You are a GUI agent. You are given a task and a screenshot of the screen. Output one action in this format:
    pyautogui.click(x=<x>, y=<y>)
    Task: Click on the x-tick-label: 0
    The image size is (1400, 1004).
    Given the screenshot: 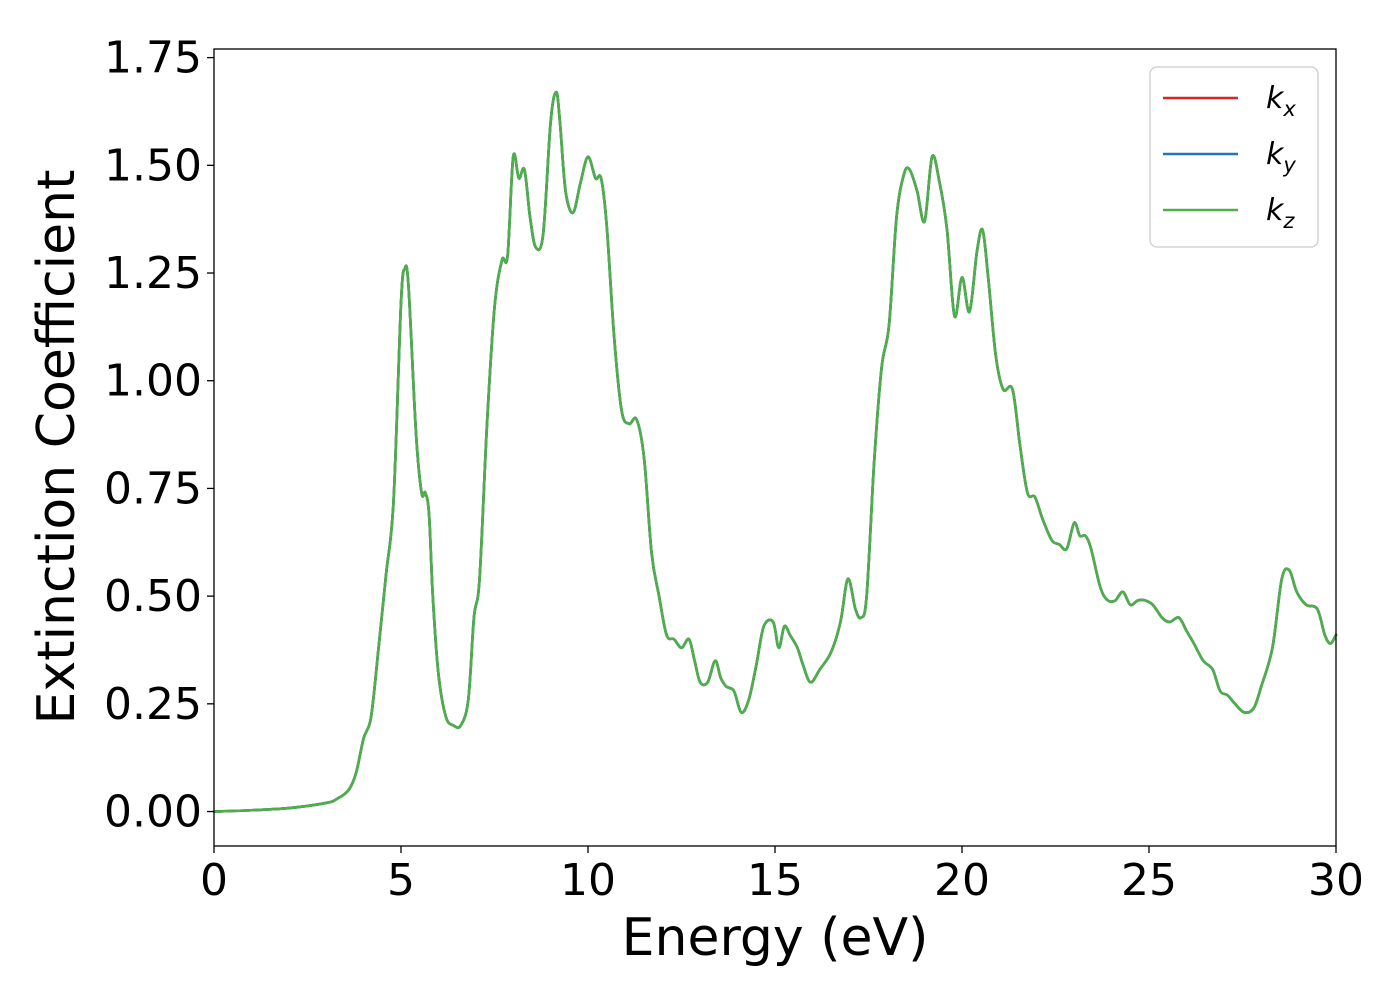 What is the action you would take?
    pyautogui.click(x=214, y=880)
    